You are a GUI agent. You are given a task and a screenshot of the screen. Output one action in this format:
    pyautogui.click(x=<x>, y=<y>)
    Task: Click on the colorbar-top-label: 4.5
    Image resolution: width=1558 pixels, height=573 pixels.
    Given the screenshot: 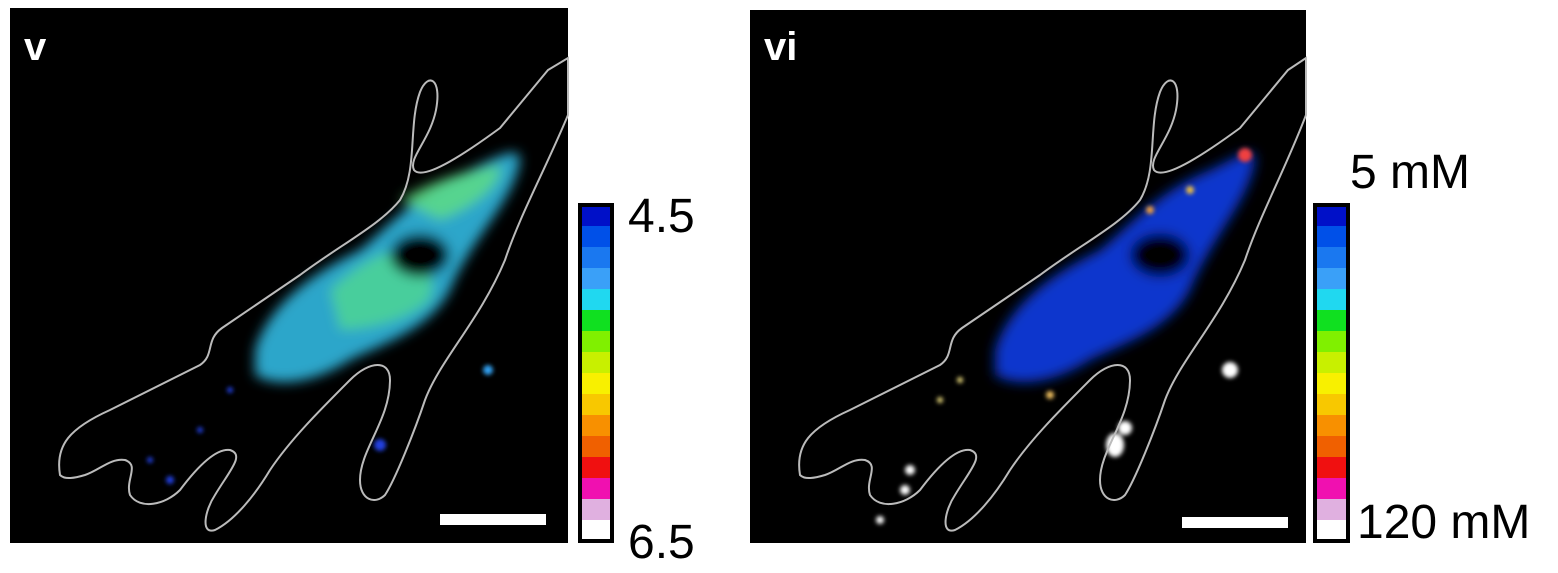 What is the action you would take?
    pyautogui.click(x=661, y=216)
    